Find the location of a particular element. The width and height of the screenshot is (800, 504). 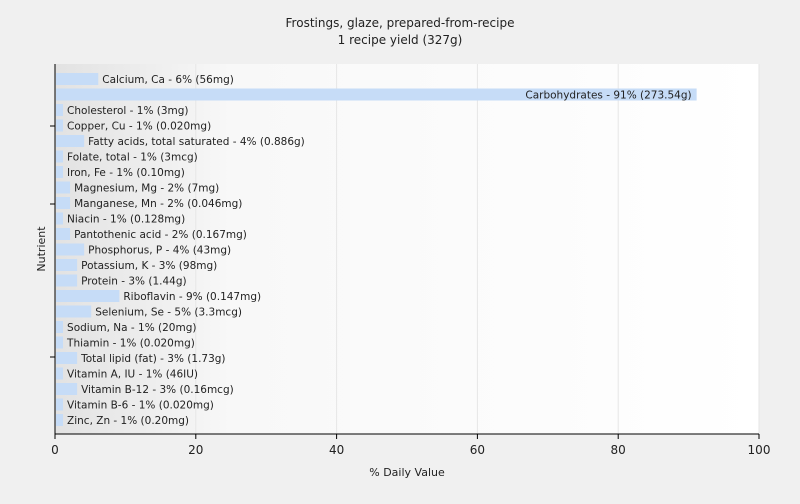

x-axis-label: % Daily Value is located at coordinates (407, 472).